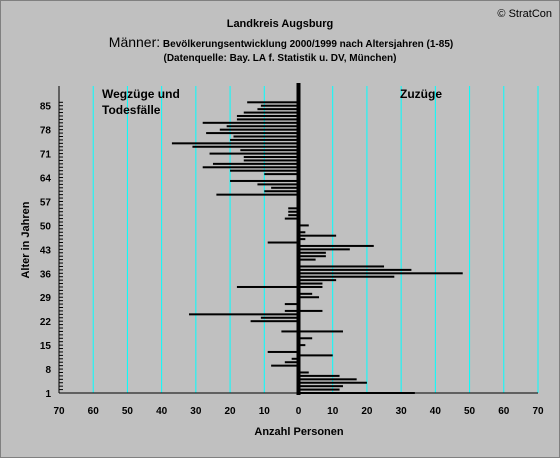 The image size is (560, 458). Describe the element at coordinates (421, 94) in the screenshot. I see `annotation-zuzuege: Zuzüge` at that location.